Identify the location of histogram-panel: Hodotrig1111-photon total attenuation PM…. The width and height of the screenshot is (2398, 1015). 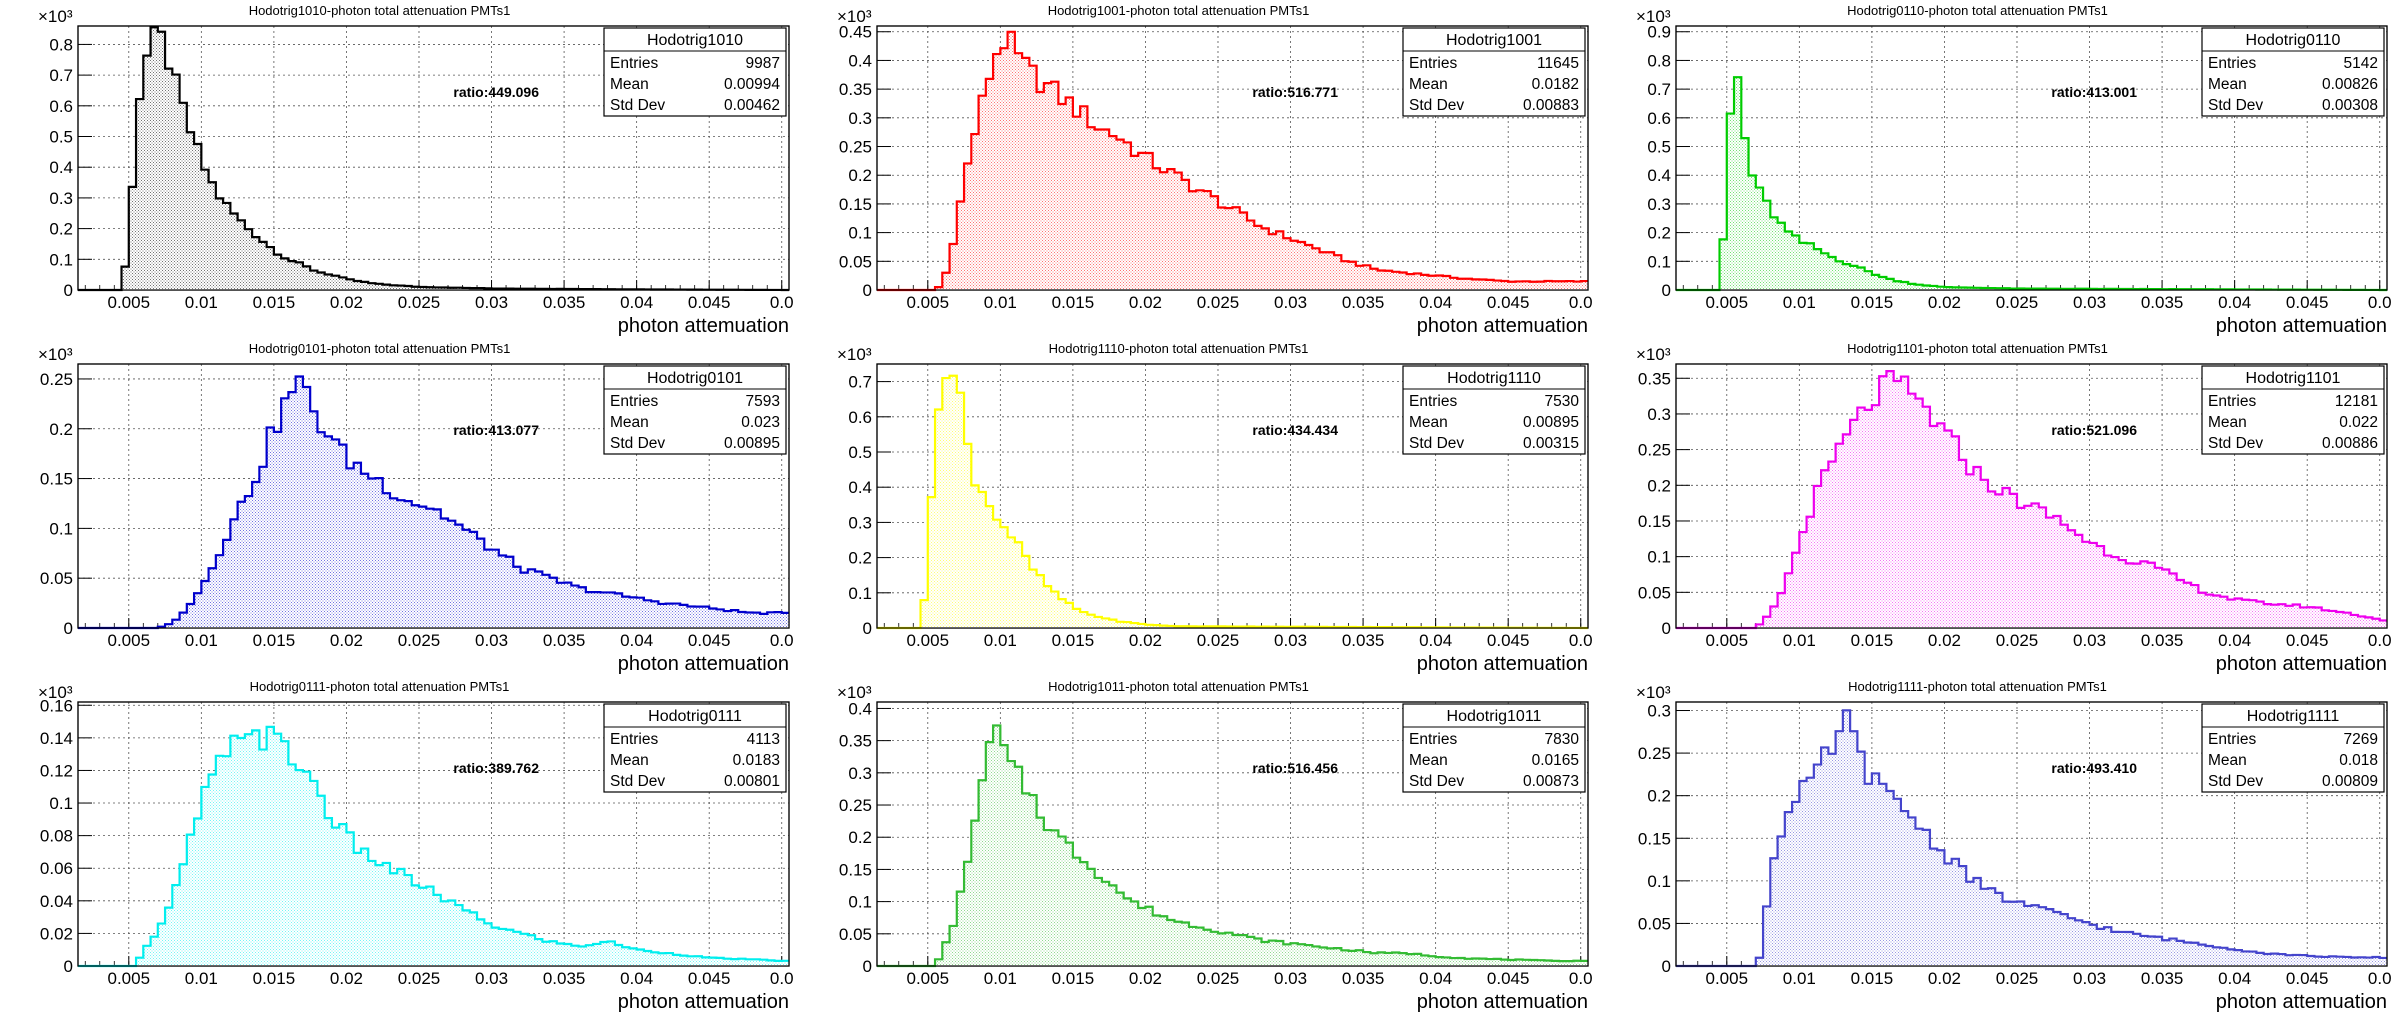
(2014, 846).